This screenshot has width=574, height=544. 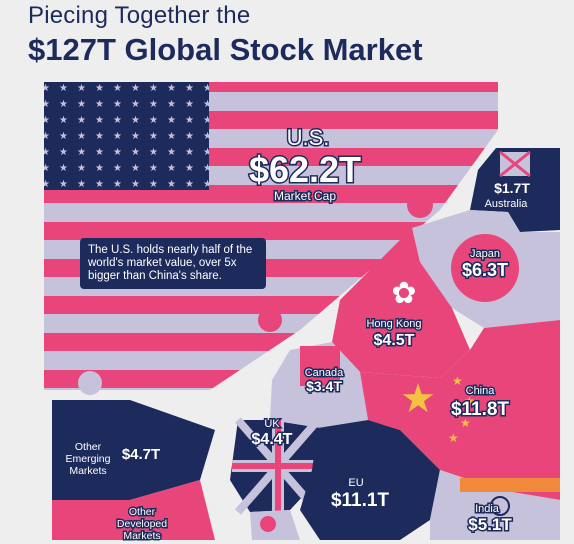 I want to click on uk-label: UK, so click(x=272, y=424).